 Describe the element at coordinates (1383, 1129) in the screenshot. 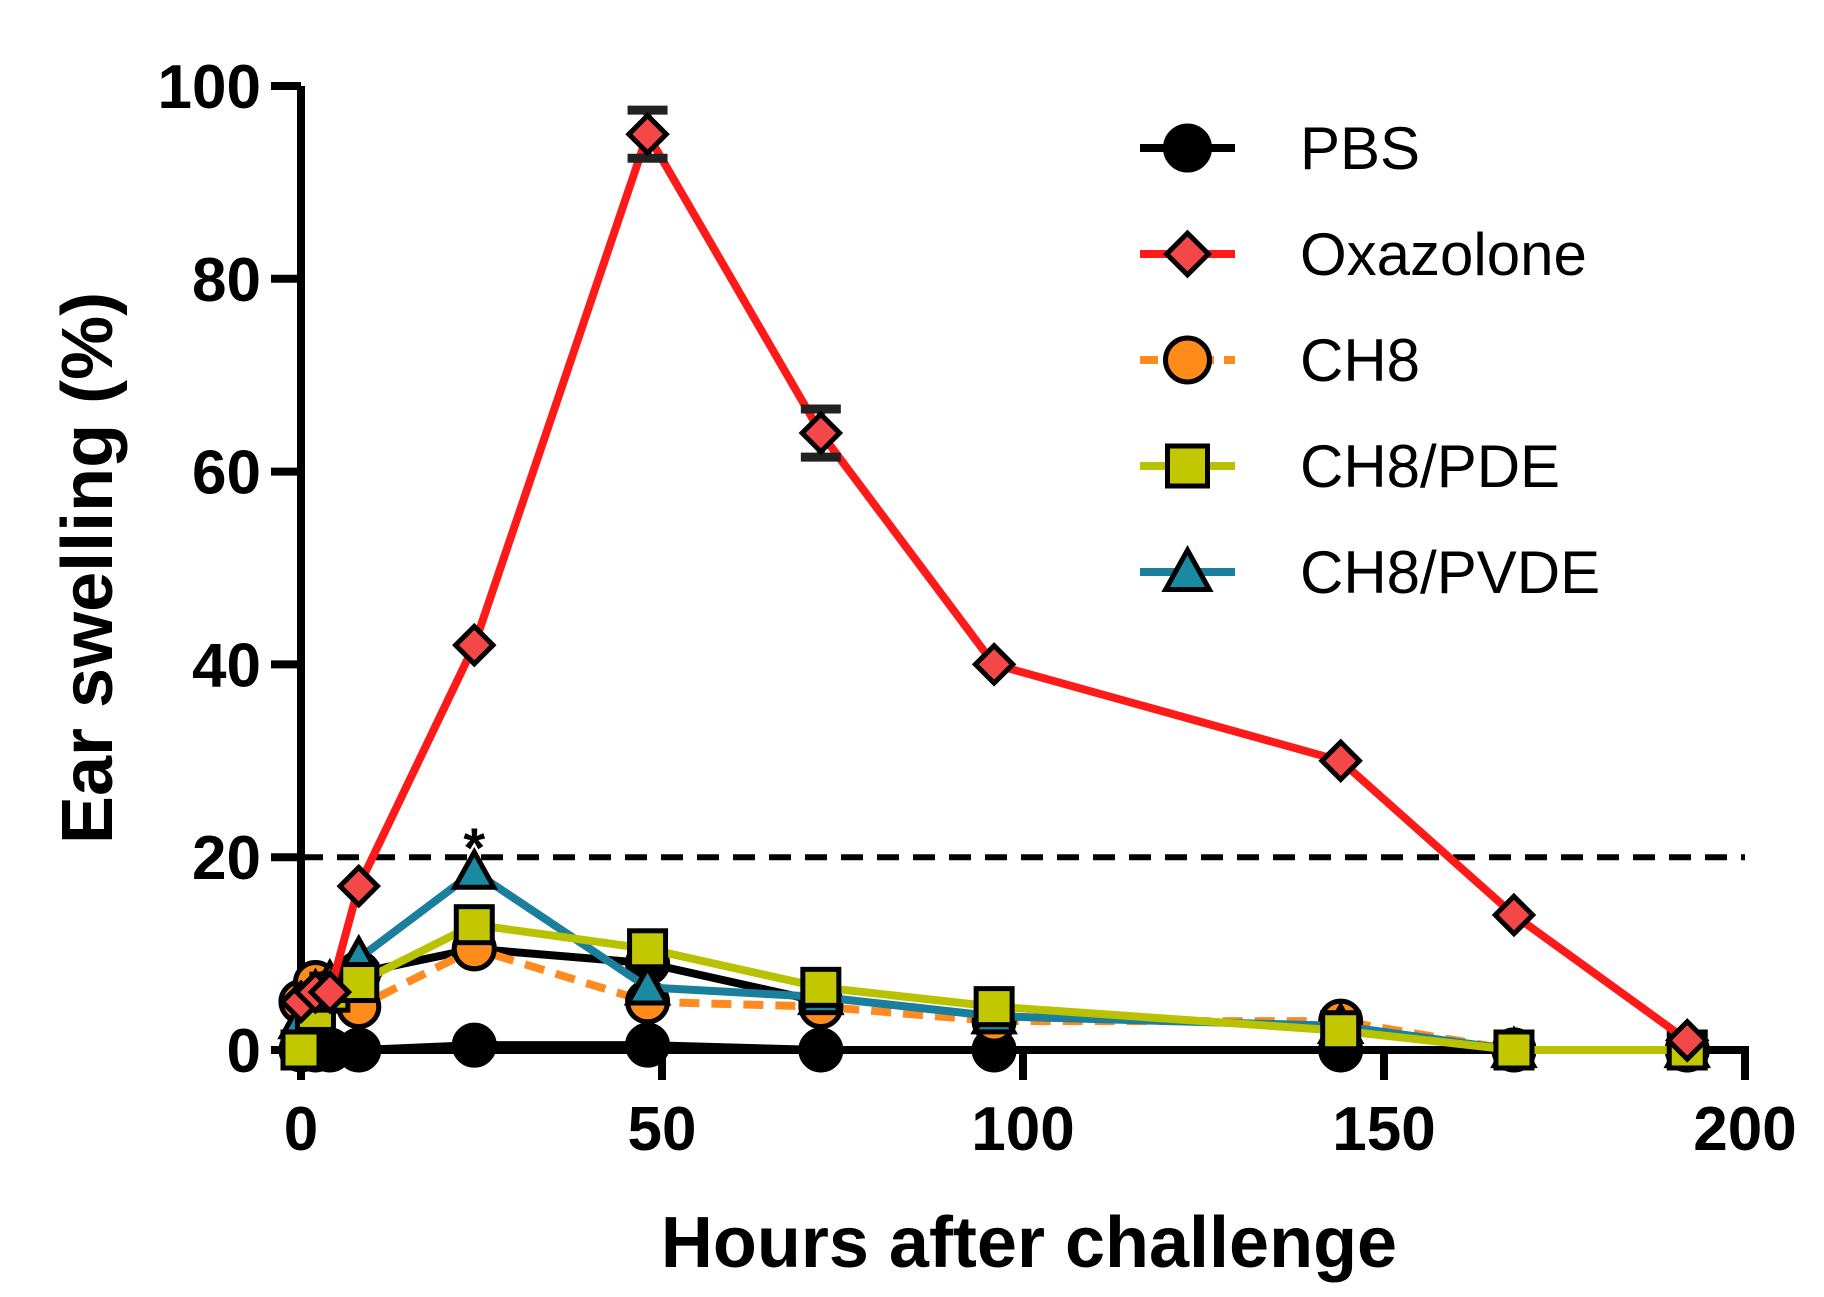

I see `x-tick-label: 150` at that location.